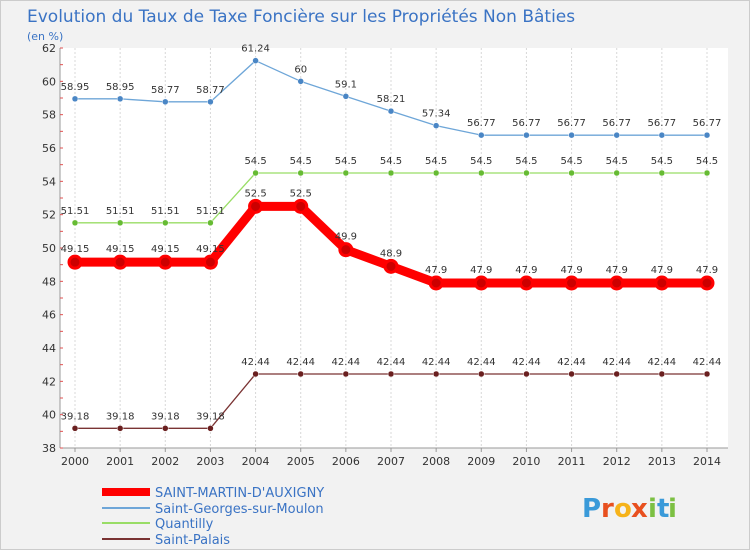 This screenshot has height=550, width=750. What do you see at coordinates (607, 509) in the screenshot?
I see `logo-letter: r` at bounding box center [607, 509].